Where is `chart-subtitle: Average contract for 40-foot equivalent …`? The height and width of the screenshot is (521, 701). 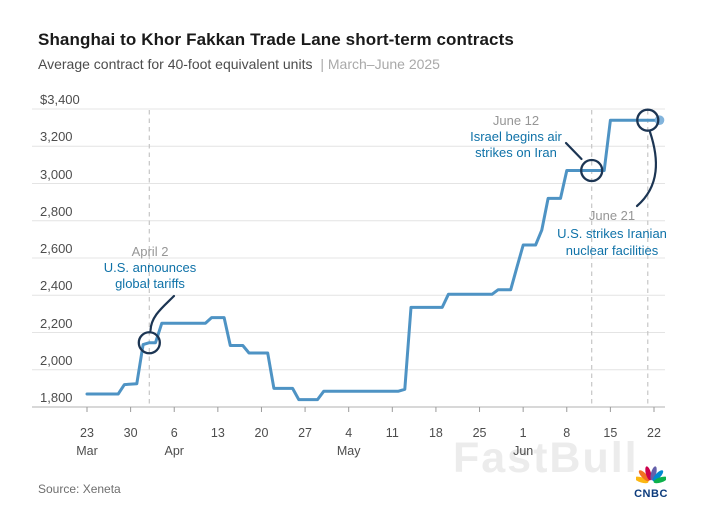
chart-subtitle: Average contract for 40-foot equivalent … is located at coordinates (239, 64).